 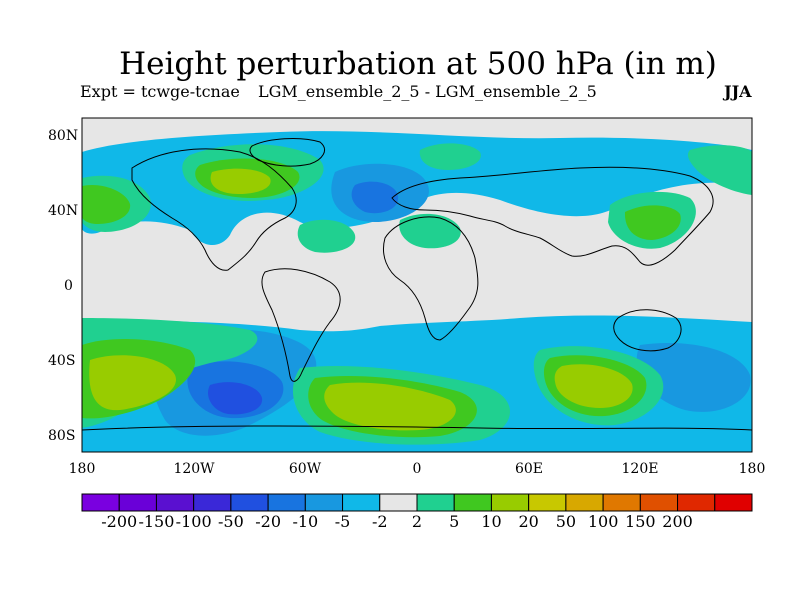 I want to click on lon-label-60w: 60W, so click(x=305, y=469).